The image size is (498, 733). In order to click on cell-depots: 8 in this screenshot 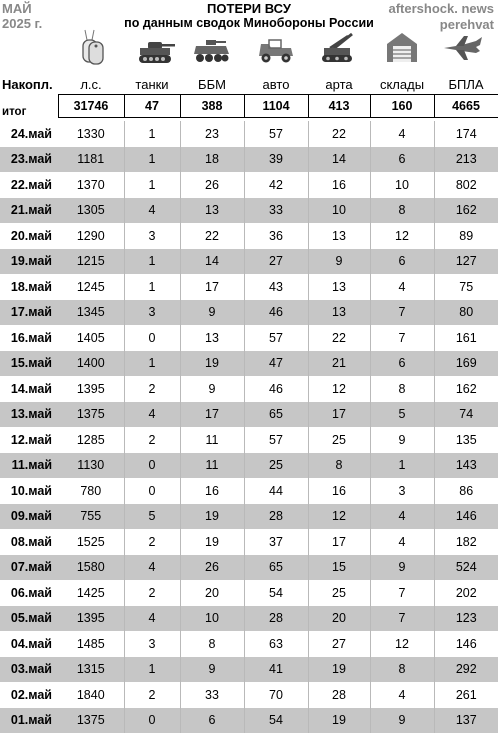, I will do `click(402, 670)`.